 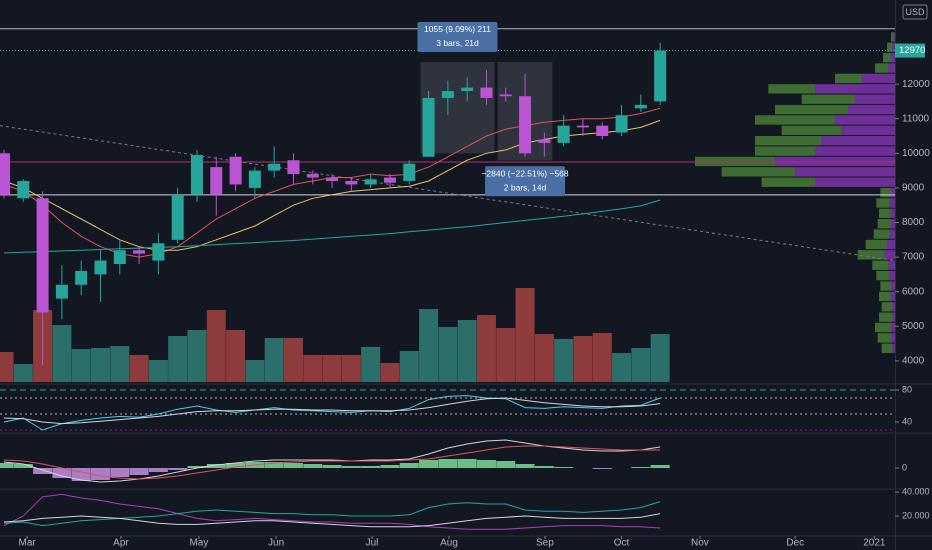 I want to click on y-tick-label: 5000, so click(x=913, y=326).